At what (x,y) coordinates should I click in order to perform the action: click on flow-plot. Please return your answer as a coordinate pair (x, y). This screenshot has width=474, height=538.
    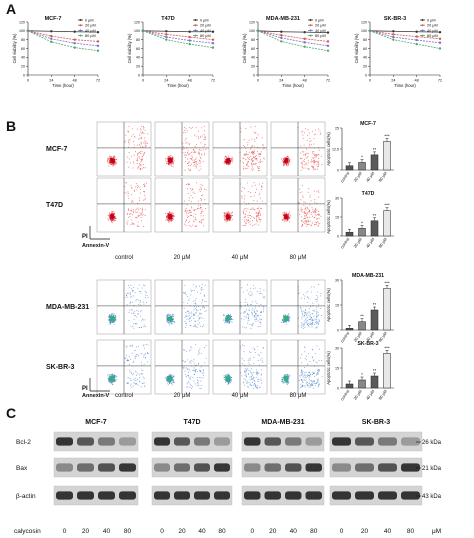
    Looking at the image, I should click on (124, 367).